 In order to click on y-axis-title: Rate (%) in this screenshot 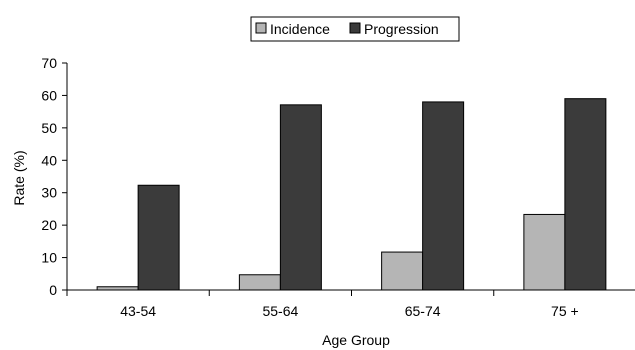, I will do `click(19, 177)`.